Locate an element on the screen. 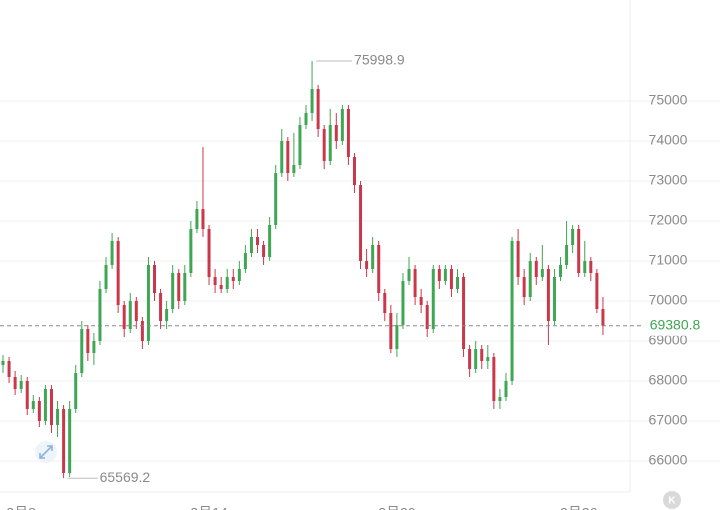 Image resolution: width=720 pixels, height=510 pixels. svg-text: K is located at coordinates (672, 501).